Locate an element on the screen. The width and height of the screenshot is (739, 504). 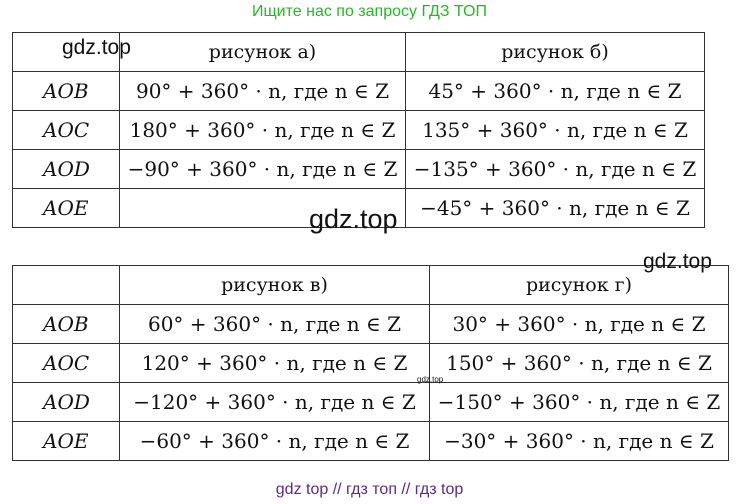
cell-aoe-figure-v: −60° + 360° · n, где n ∈ Z is located at coordinates (274, 441).